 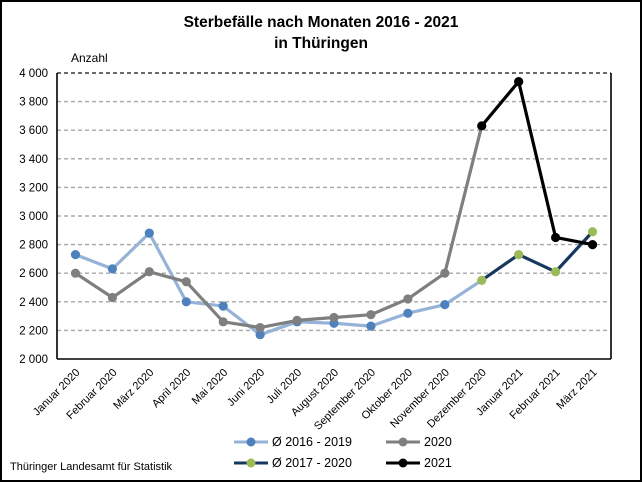 What do you see at coordinates (438, 442) in the screenshot?
I see `legend-label: 2020` at bounding box center [438, 442].